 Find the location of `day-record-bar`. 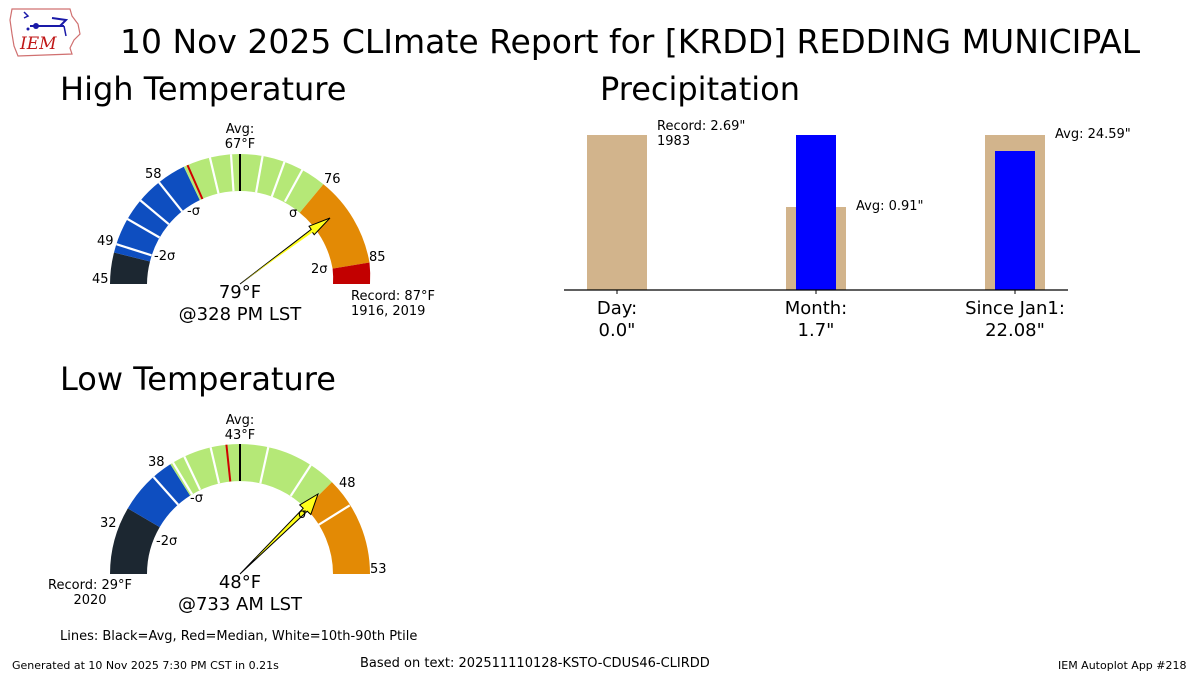

day-record-bar is located at coordinates (617, 212).